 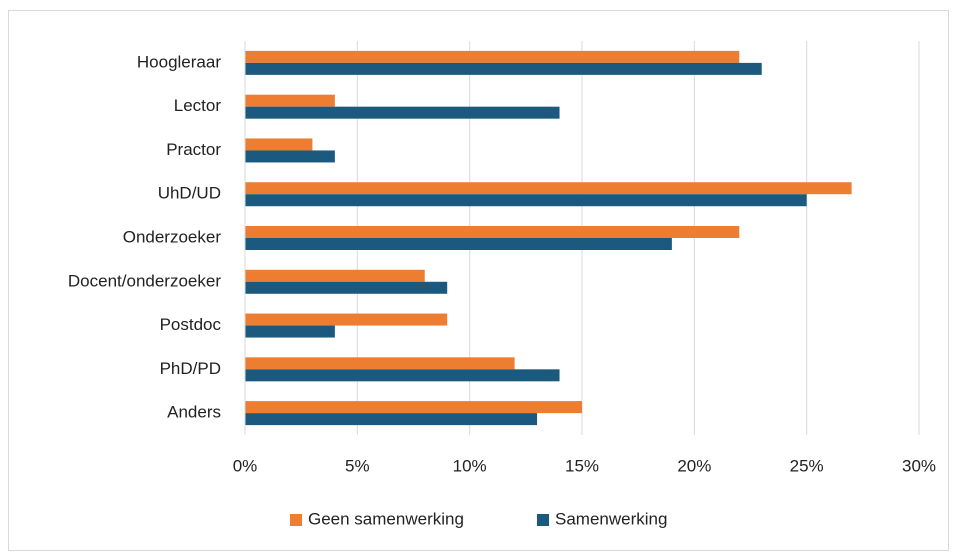 What do you see at coordinates (144, 280) in the screenshot?
I see `y-tick-label: Docent/onderzoeker` at bounding box center [144, 280].